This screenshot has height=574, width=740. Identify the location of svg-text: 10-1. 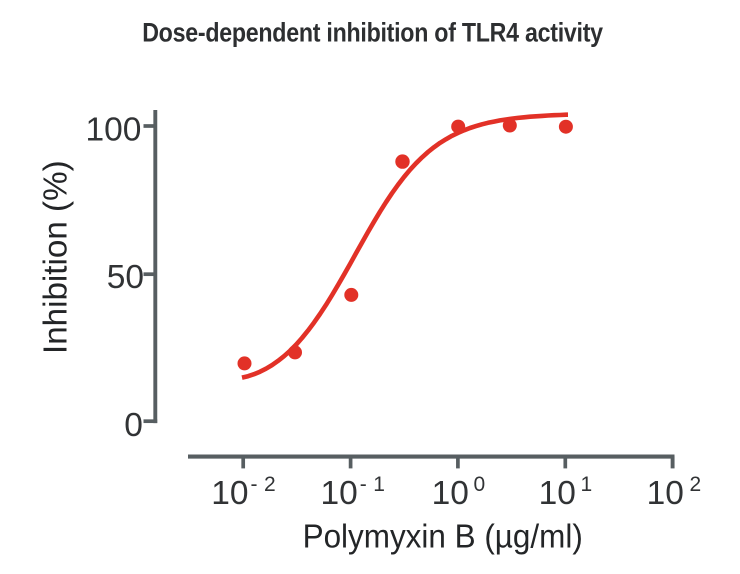
(356, 492).